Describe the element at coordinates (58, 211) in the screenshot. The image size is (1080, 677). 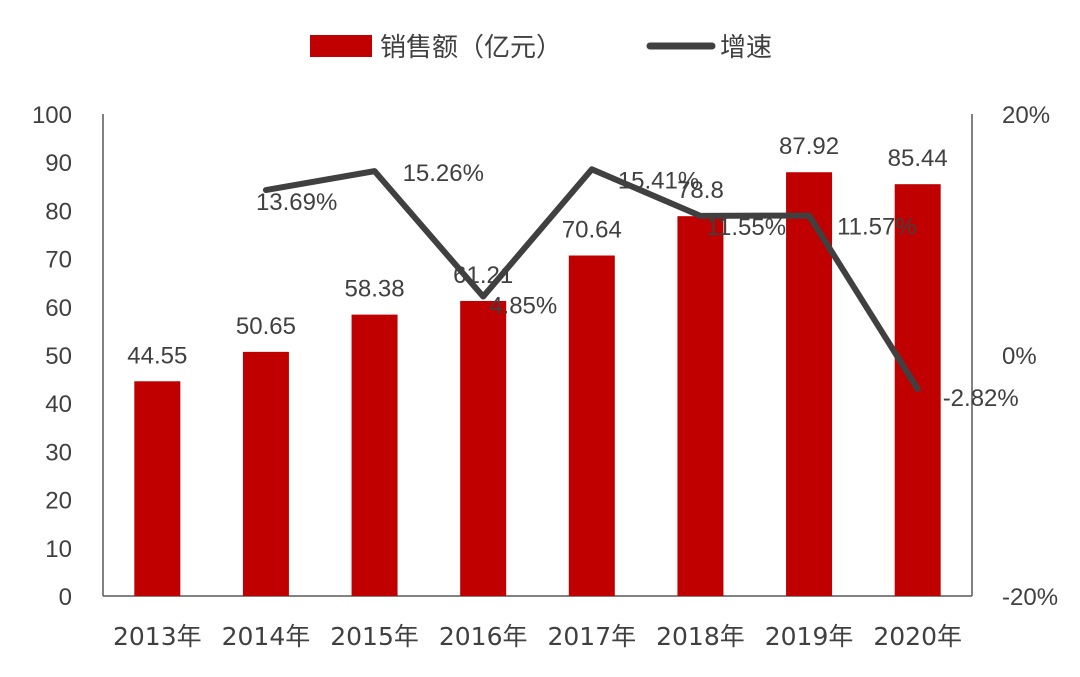
I see `left-tick-label: 80` at that location.